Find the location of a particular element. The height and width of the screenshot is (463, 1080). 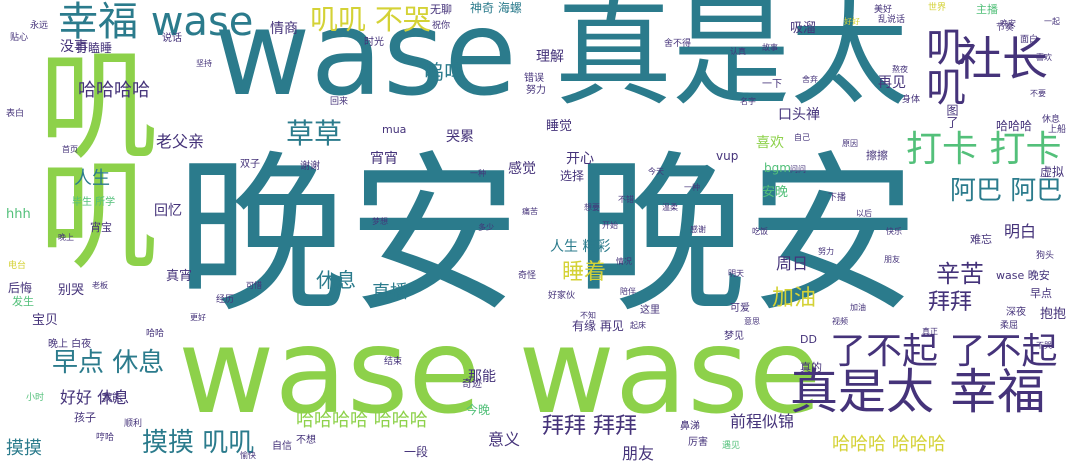

word-xiaoshi: 小时 is located at coordinates (35, 398).